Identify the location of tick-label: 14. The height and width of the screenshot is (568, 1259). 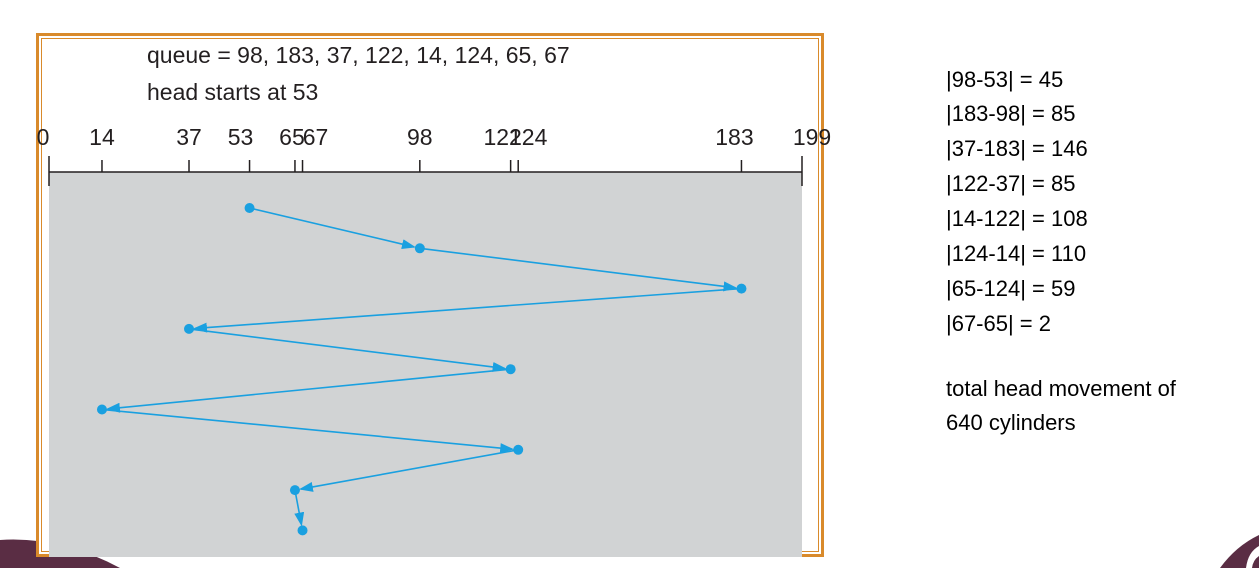
(102, 137).